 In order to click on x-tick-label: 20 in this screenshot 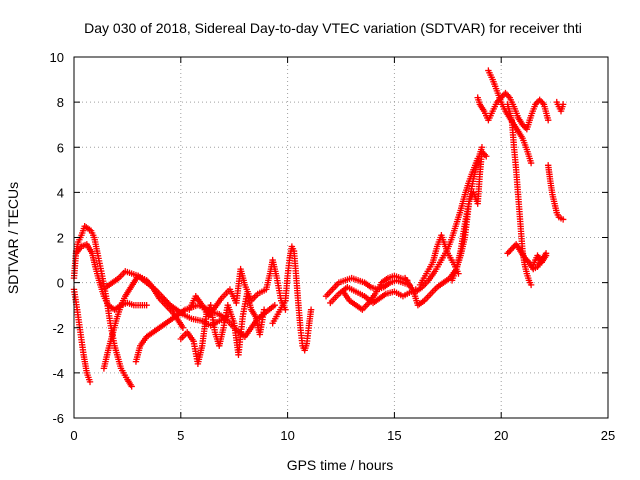, I will do `click(501, 435)`.